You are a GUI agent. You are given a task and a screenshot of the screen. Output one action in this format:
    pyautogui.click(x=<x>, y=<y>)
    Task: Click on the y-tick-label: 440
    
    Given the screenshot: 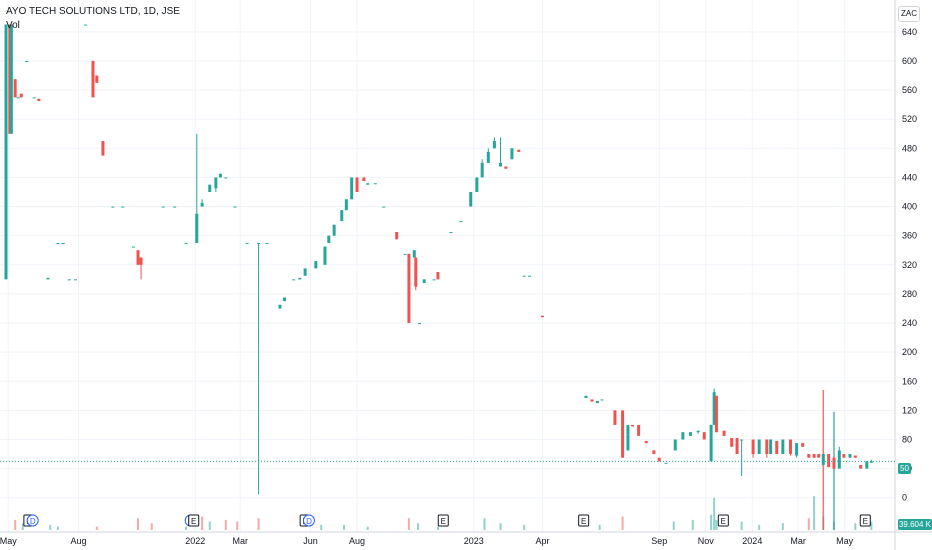 What is the action you would take?
    pyautogui.click(x=909, y=177)
    